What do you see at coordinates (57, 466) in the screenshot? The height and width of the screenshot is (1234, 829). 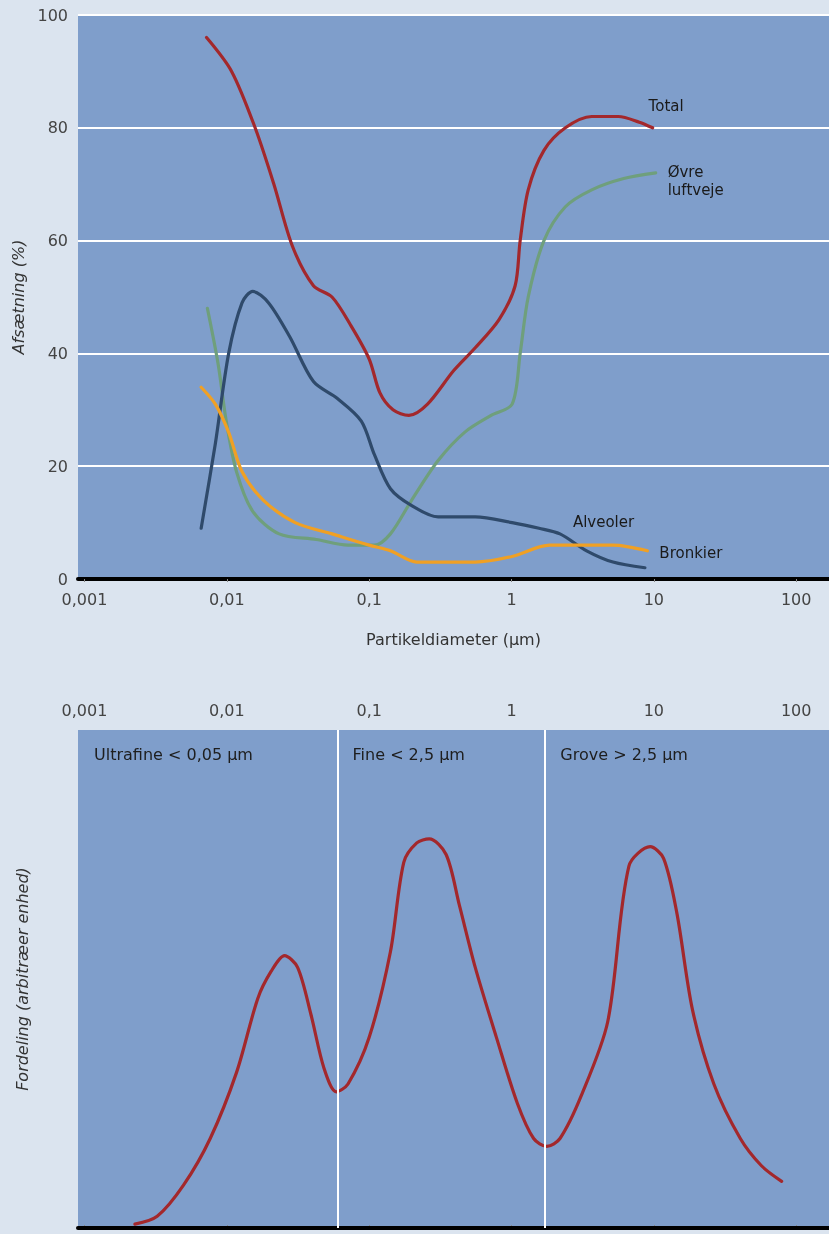 I see `y-tick-label: 20` at bounding box center [57, 466].